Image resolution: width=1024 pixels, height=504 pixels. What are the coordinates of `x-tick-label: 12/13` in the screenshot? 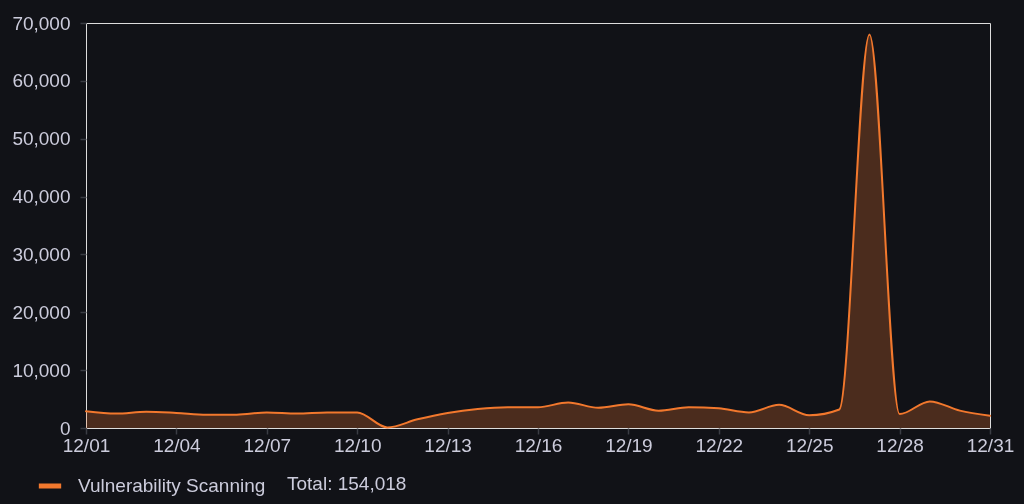 It's located at (448, 445).